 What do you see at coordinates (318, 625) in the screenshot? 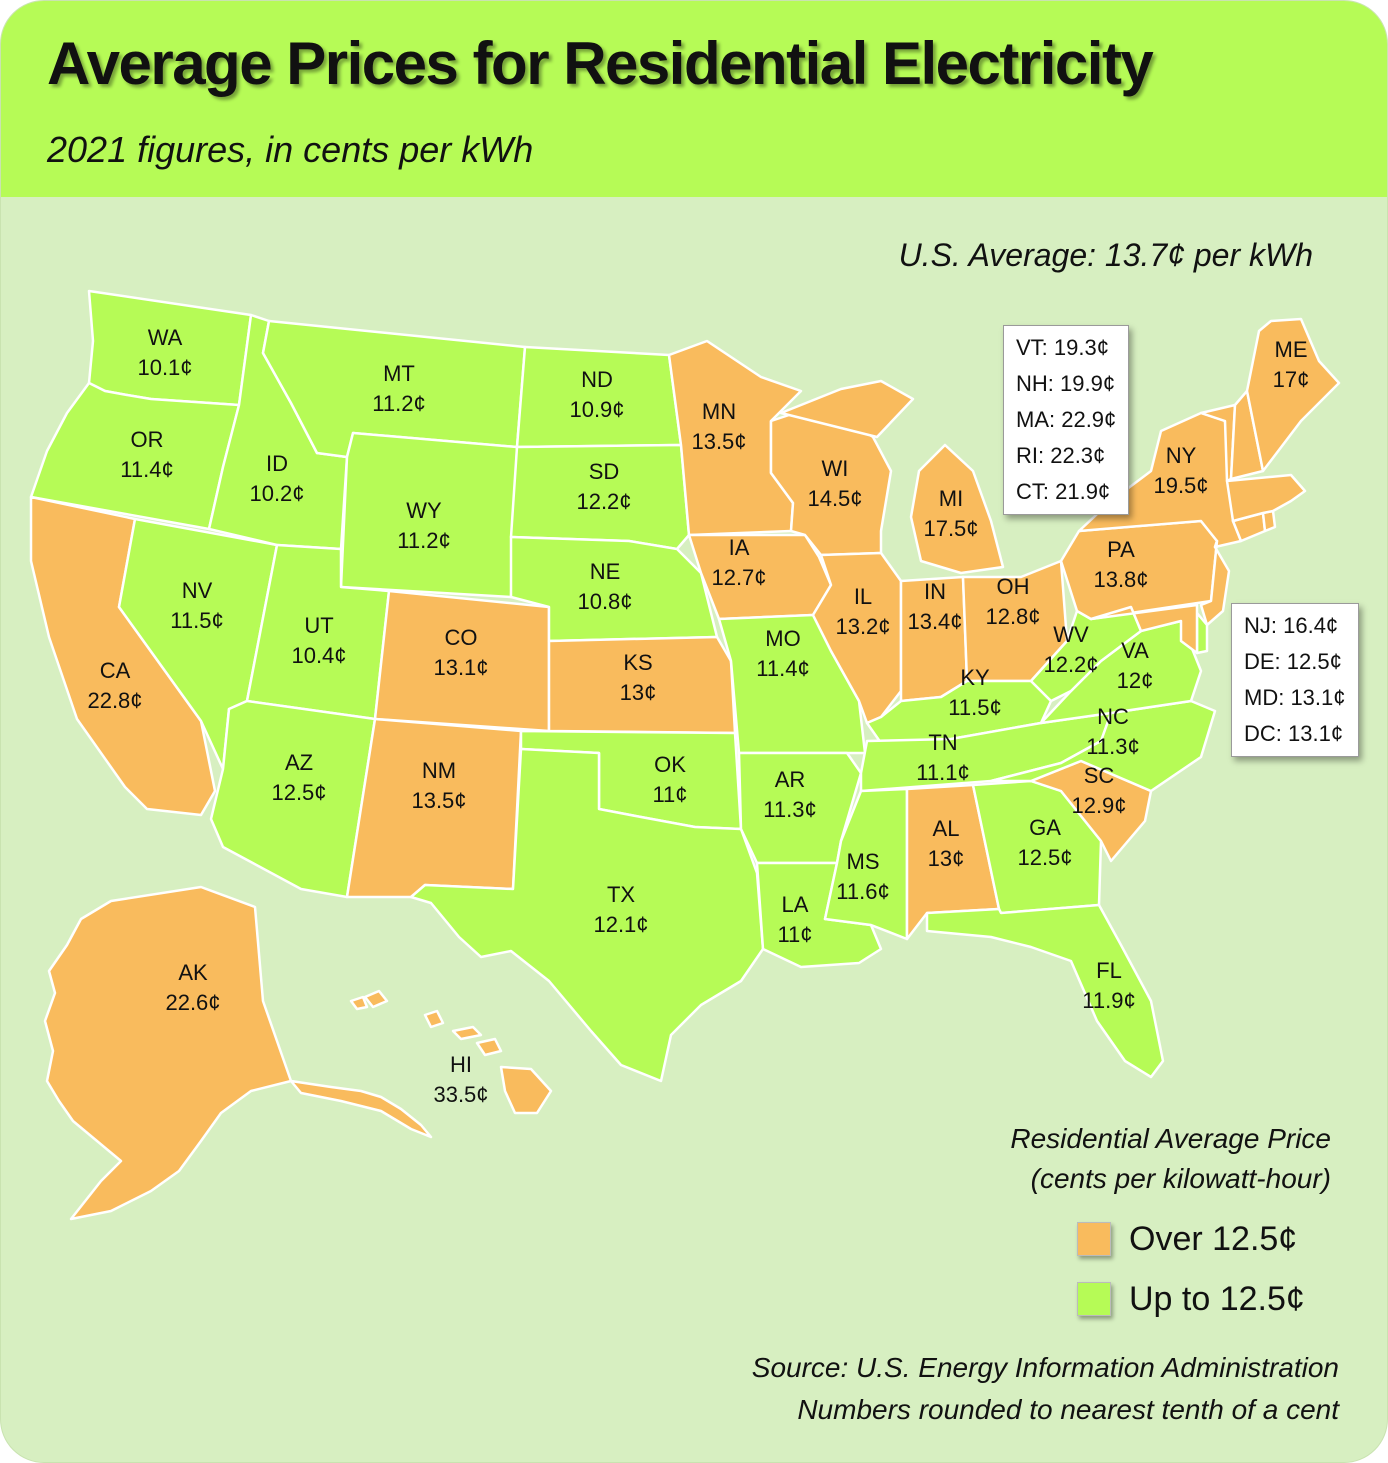
I see `label-abbr-ut: UT` at bounding box center [318, 625].